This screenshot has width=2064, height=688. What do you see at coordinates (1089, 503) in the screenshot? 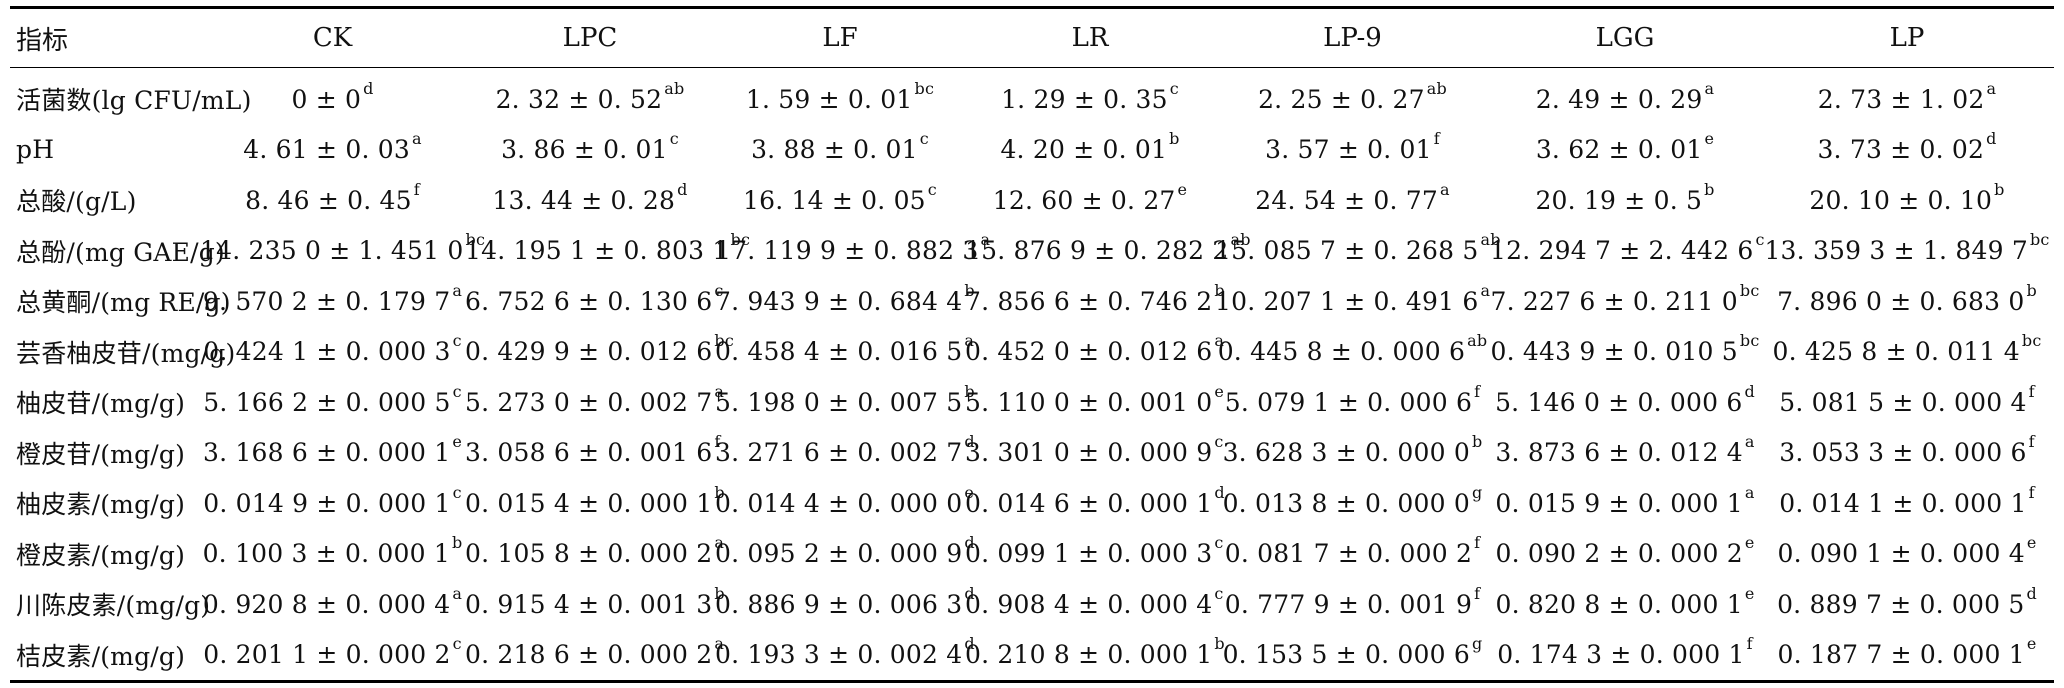
I see `cell-value: 0. 014 6 ± 0. 000 1` at bounding box center [1089, 503].